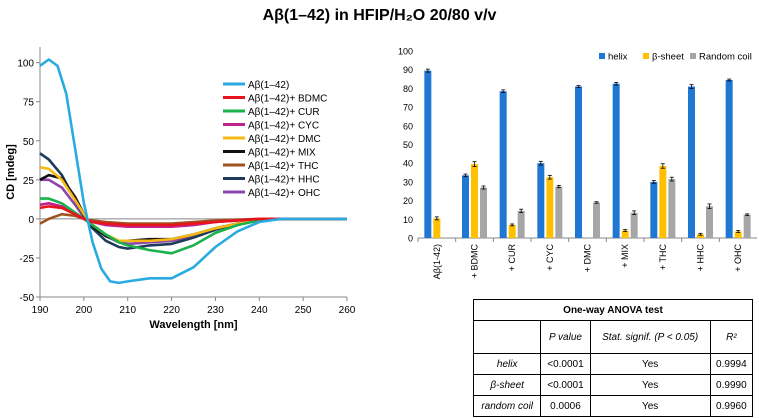  What do you see at coordinates (29, 142) in the screenshot?
I see `y-tick-label: 50` at bounding box center [29, 142].